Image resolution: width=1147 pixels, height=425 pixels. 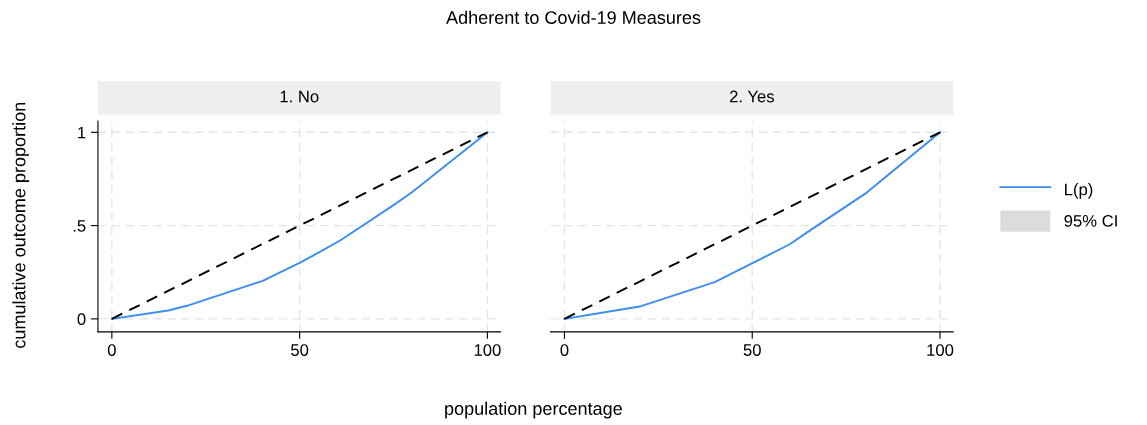 I want to click on legend-label: L(p), so click(x=1079, y=191).